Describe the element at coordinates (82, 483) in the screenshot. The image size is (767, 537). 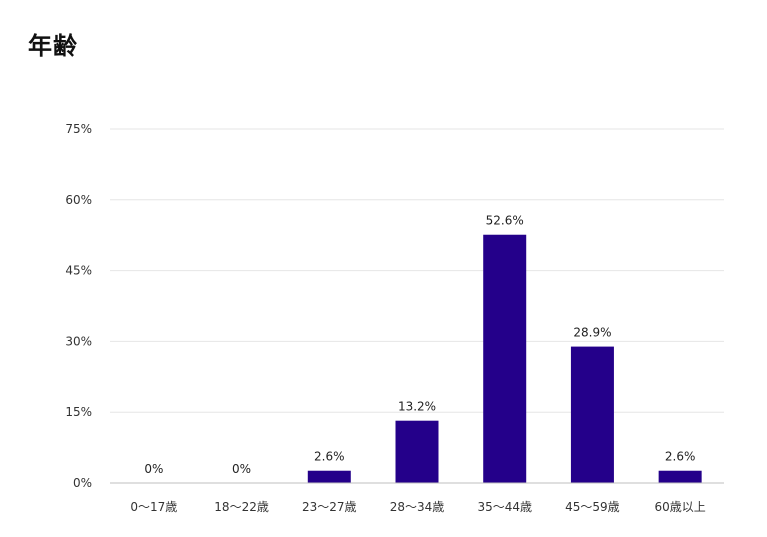
I see `y-tick-label: 0%` at that location.